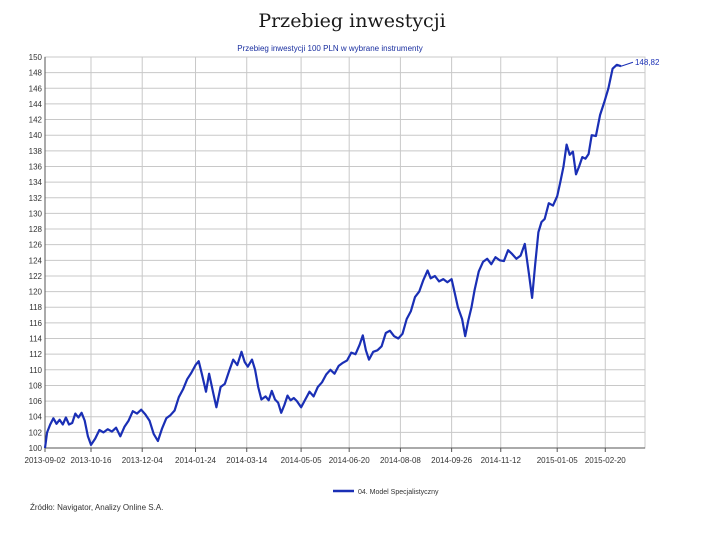 The width and height of the screenshot is (704, 536). Describe the element at coordinates (36, 213) in the screenshot. I see `y-tick-label: 130` at that location.